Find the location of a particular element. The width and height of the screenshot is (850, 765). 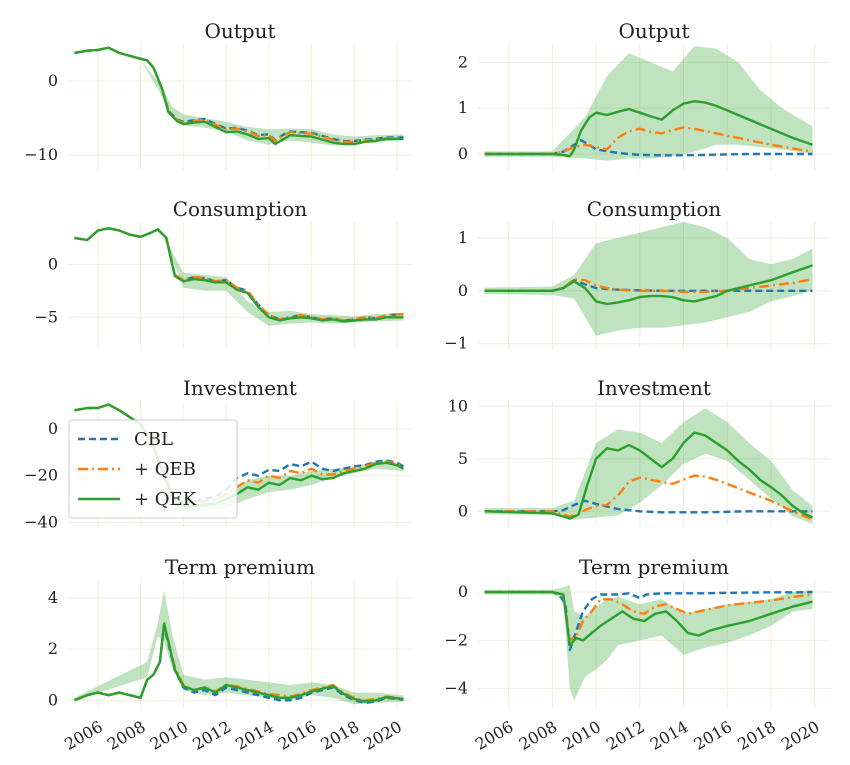

panel-6: 10 5 0 Investment is located at coordinates (639, 451).